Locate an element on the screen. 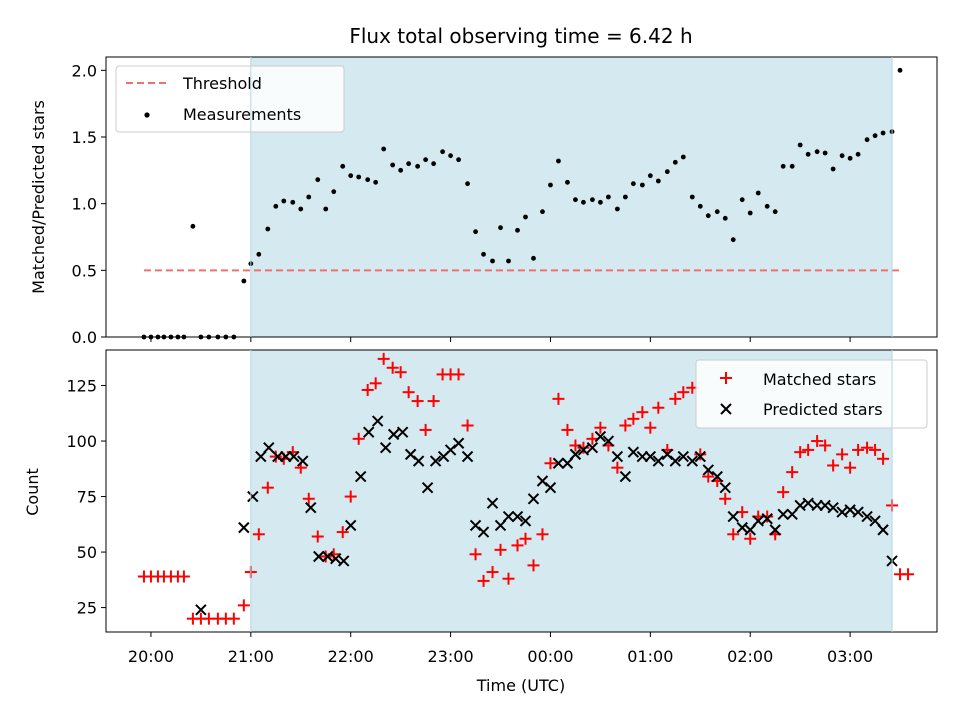  top-y-tick-label: 1.0 is located at coordinates (84, 204).